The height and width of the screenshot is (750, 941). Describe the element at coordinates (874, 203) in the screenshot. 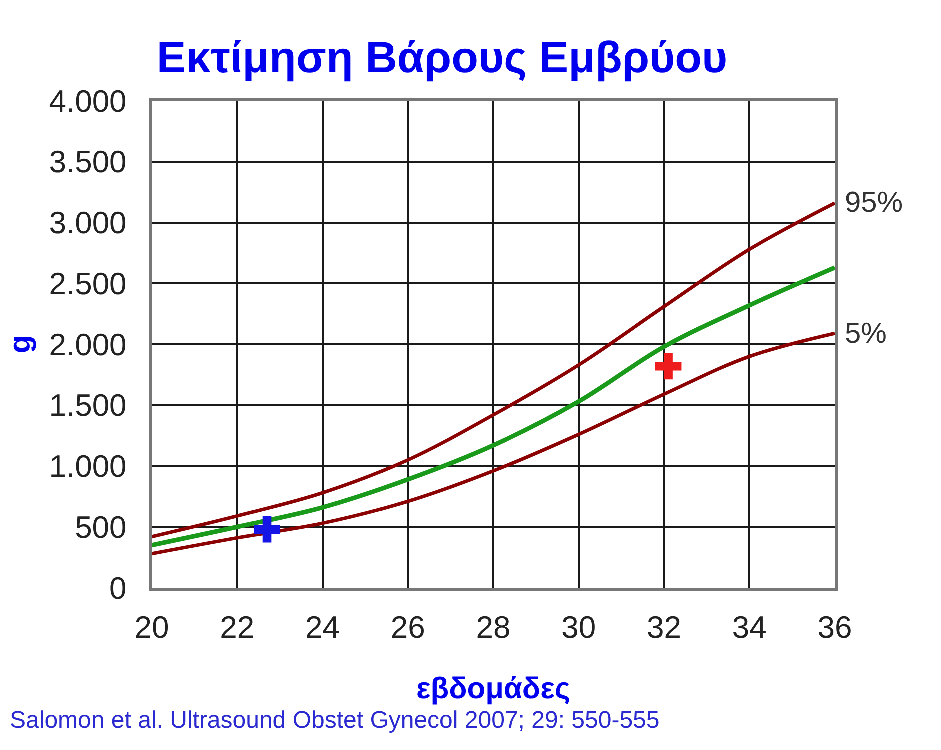

I see `series-label: 95%` at that location.